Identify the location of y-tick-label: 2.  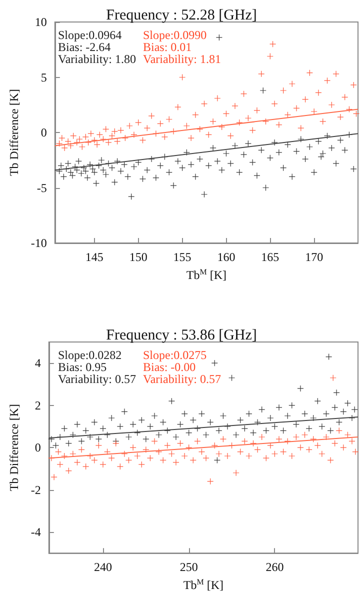
(37, 405).